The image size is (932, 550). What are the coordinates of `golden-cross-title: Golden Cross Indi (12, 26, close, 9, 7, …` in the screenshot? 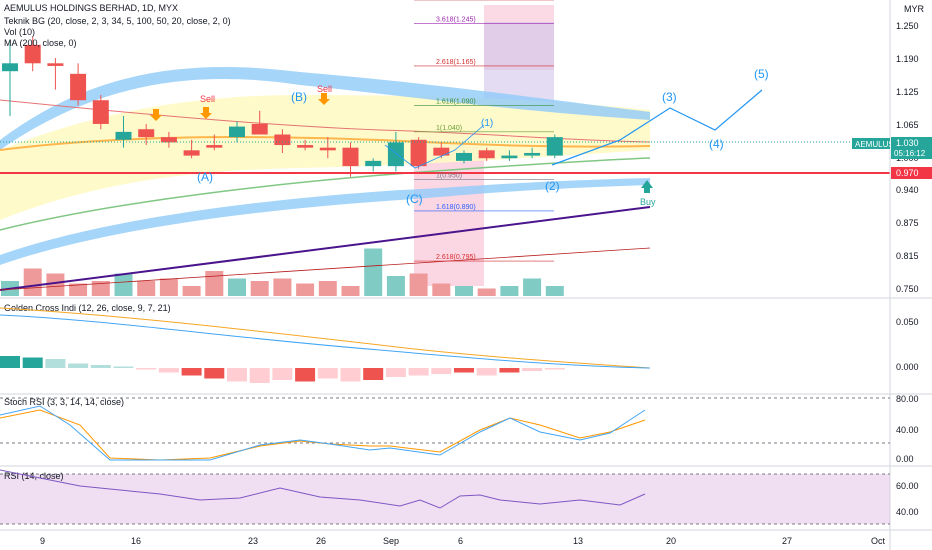 It's located at (87, 308).